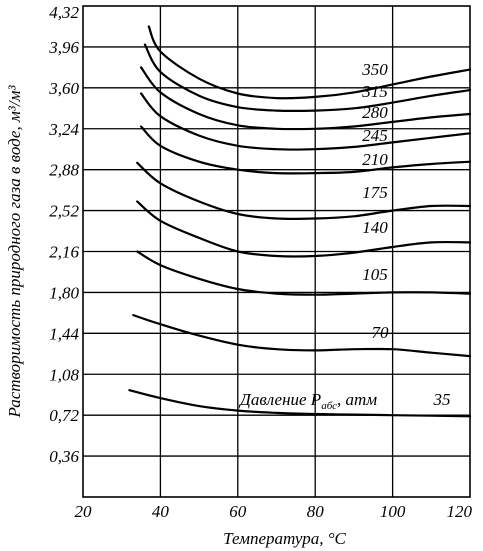 The width and height of the screenshot is (483, 551). I want to click on curve-245-atm, so click(306, 121).